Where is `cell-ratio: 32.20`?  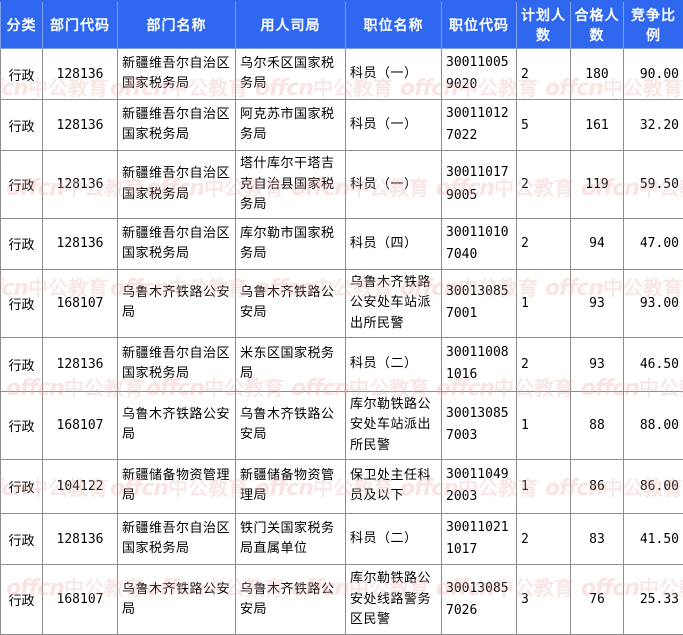 cell-ratio: 32.20 is located at coordinates (653, 125).